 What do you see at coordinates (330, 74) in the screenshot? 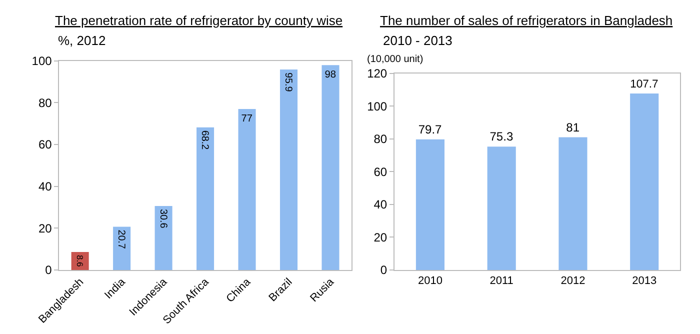
I see `data-label: 98` at bounding box center [330, 74].